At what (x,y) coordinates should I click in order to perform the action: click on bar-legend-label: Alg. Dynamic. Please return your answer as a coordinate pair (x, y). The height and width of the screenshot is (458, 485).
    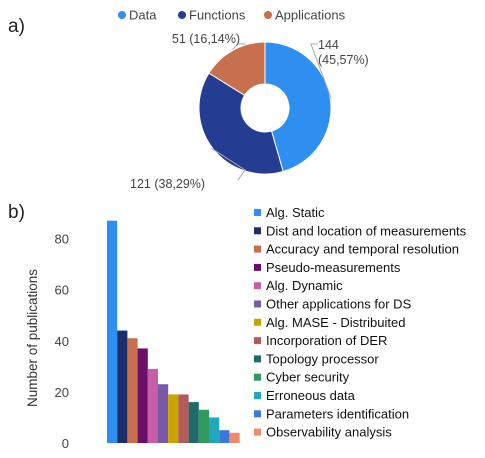
    Looking at the image, I should click on (304, 285).